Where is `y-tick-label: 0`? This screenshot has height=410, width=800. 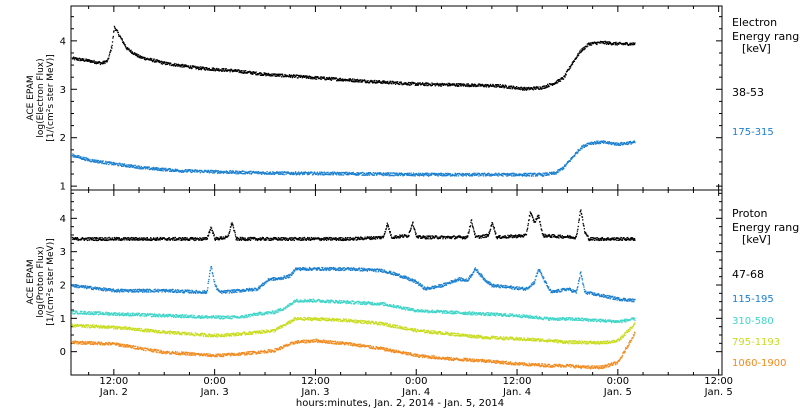
y-tick-label: 0 is located at coordinates (63, 352).